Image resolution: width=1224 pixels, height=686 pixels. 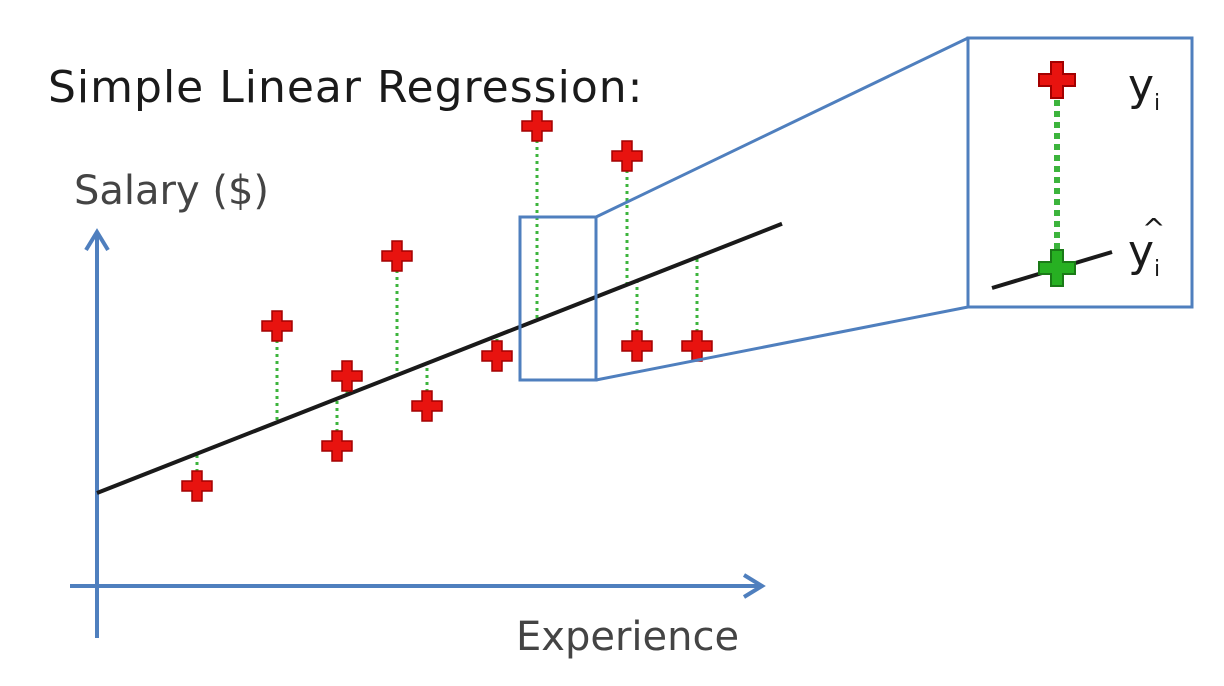 I want to click on x-axis-arrow-icon, so click(x=754, y=586).